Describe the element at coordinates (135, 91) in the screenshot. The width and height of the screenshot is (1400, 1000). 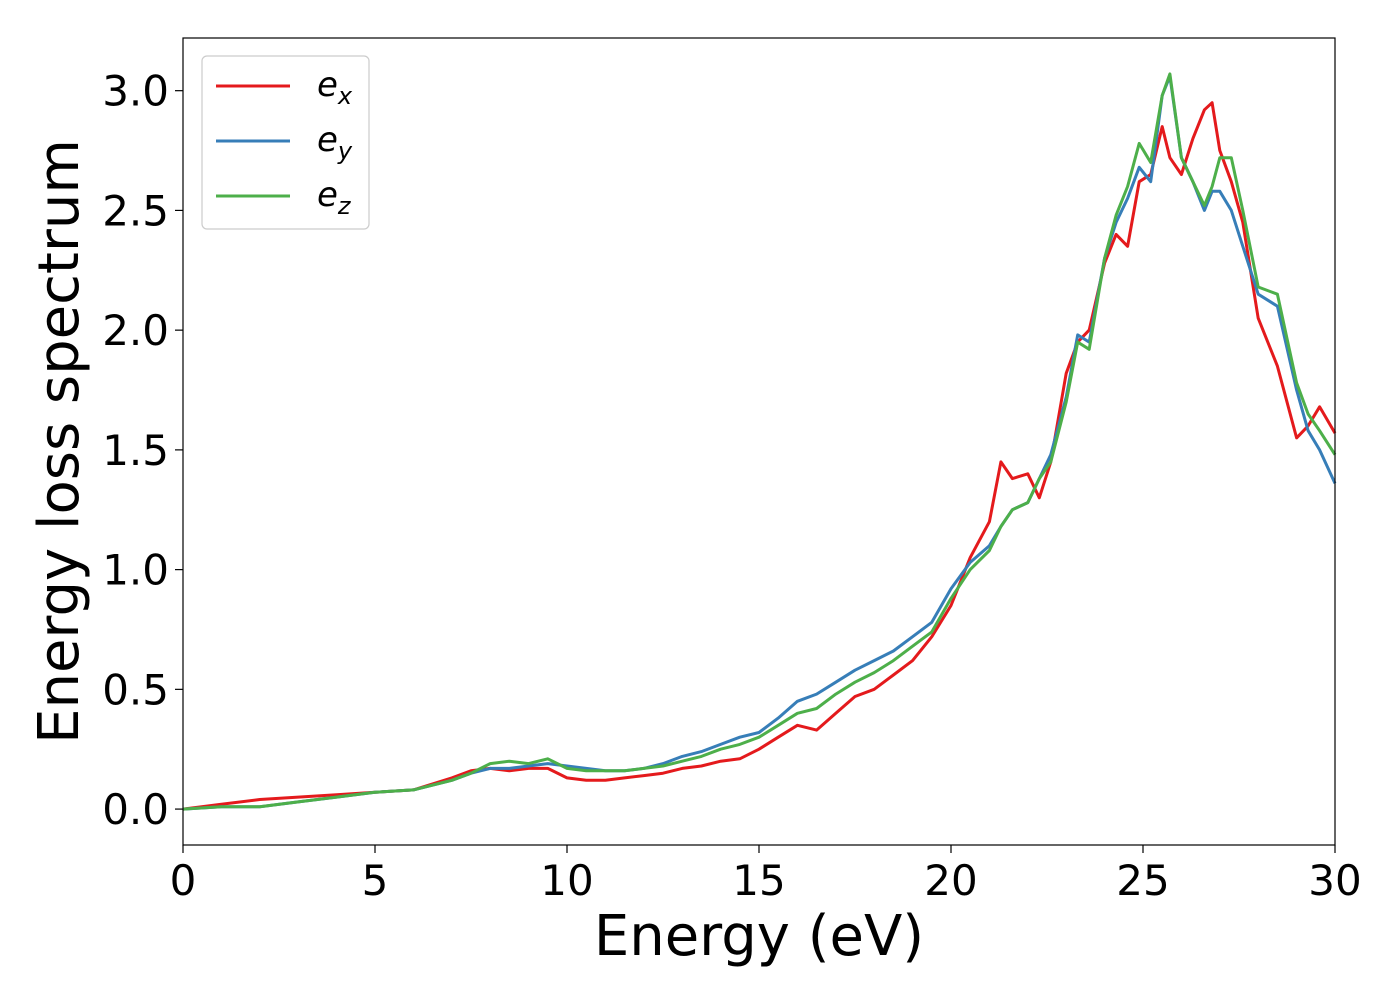
I see `y-tick-label: 3.0` at that location.